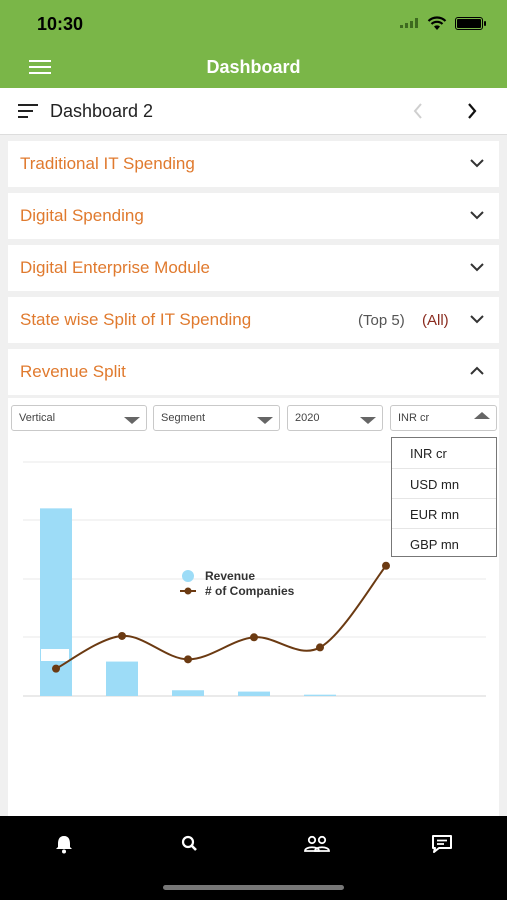 This screenshot has width=507, height=900. I want to click on section-label: Digital Enterprise Module, so click(115, 267).